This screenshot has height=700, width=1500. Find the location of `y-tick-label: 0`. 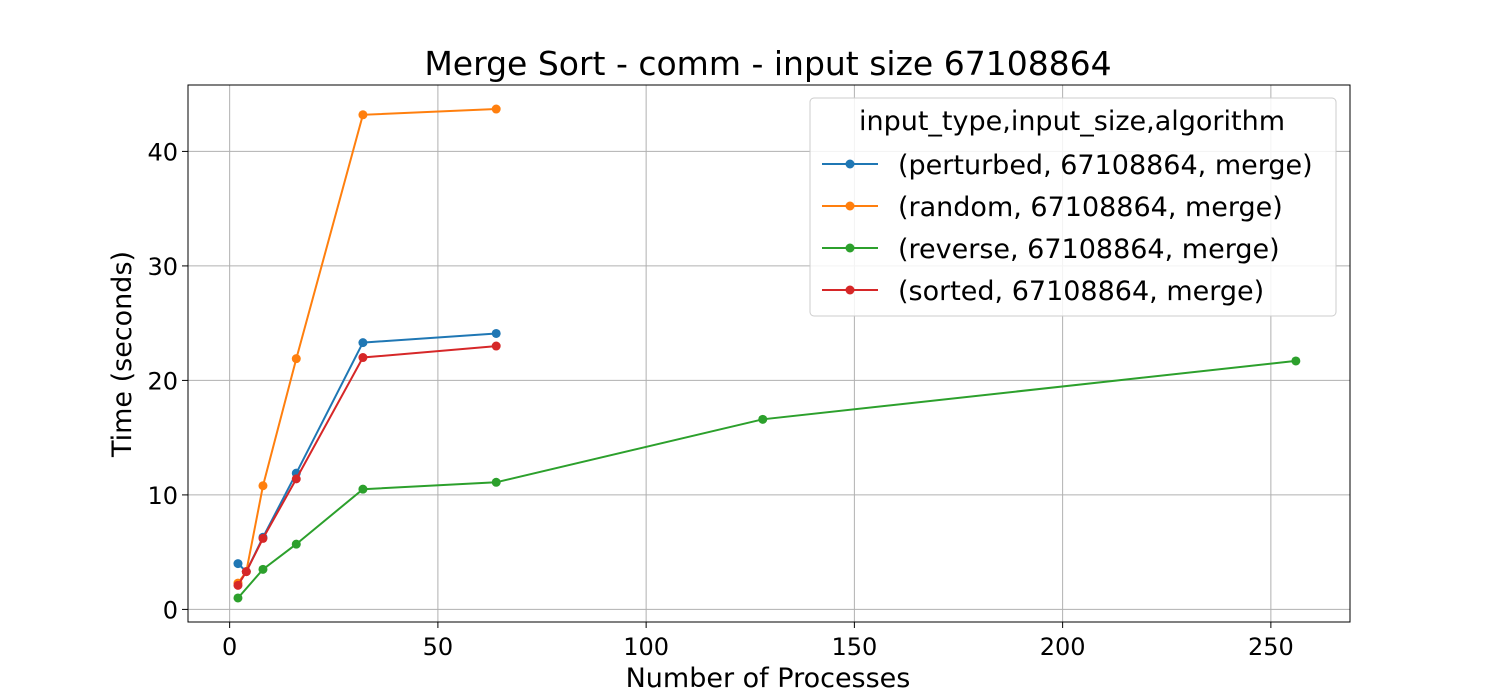

y-tick-label: 0 is located at coordinates (170, 610).